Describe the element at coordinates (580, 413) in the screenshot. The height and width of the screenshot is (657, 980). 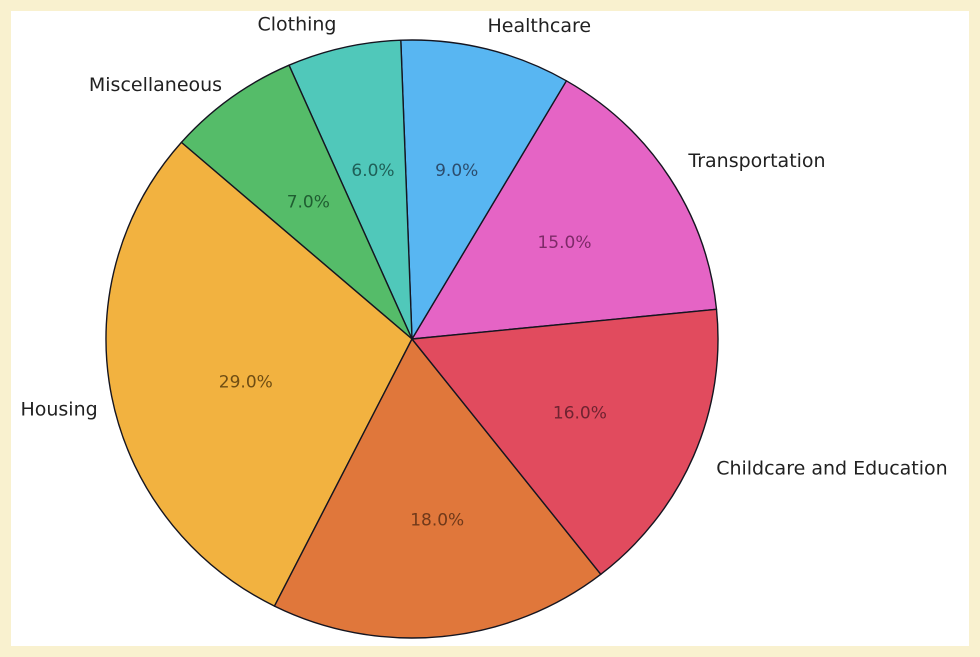
I see `pie-percent-childcare-and-education: 16.0%` at that location.